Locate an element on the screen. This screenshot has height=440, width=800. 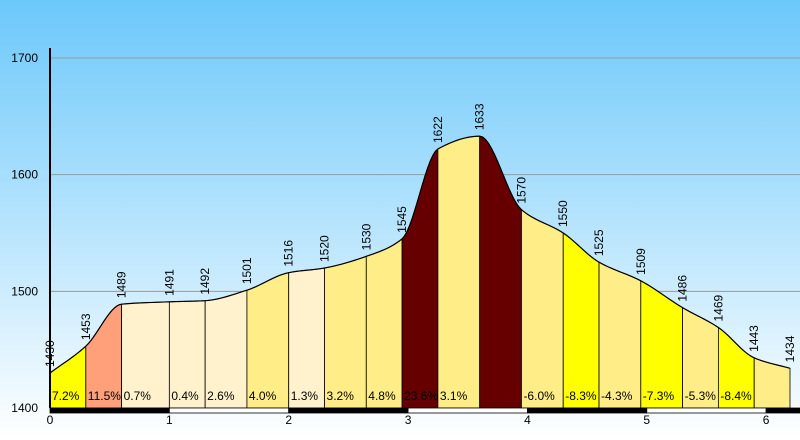
elevation-label: 1489 is located at coordinates (122, 284).